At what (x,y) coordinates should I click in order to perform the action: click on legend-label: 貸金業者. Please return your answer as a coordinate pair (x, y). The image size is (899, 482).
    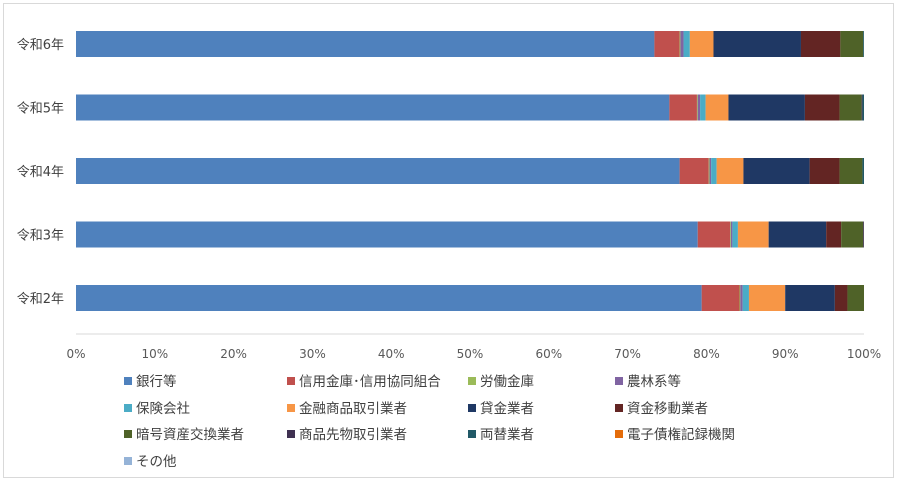
    Looking at the image, I should click on (507, 408).